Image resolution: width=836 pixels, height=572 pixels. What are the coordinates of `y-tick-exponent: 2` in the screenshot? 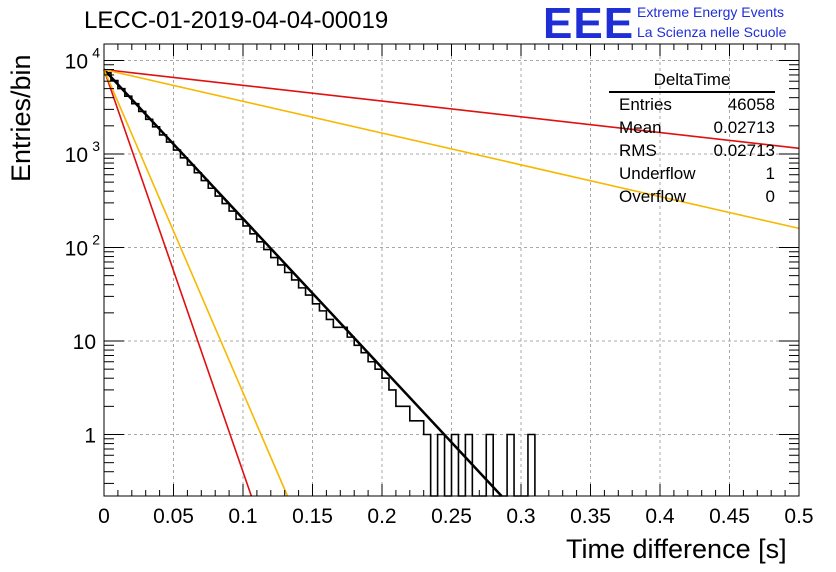 It's located at (96, 239).